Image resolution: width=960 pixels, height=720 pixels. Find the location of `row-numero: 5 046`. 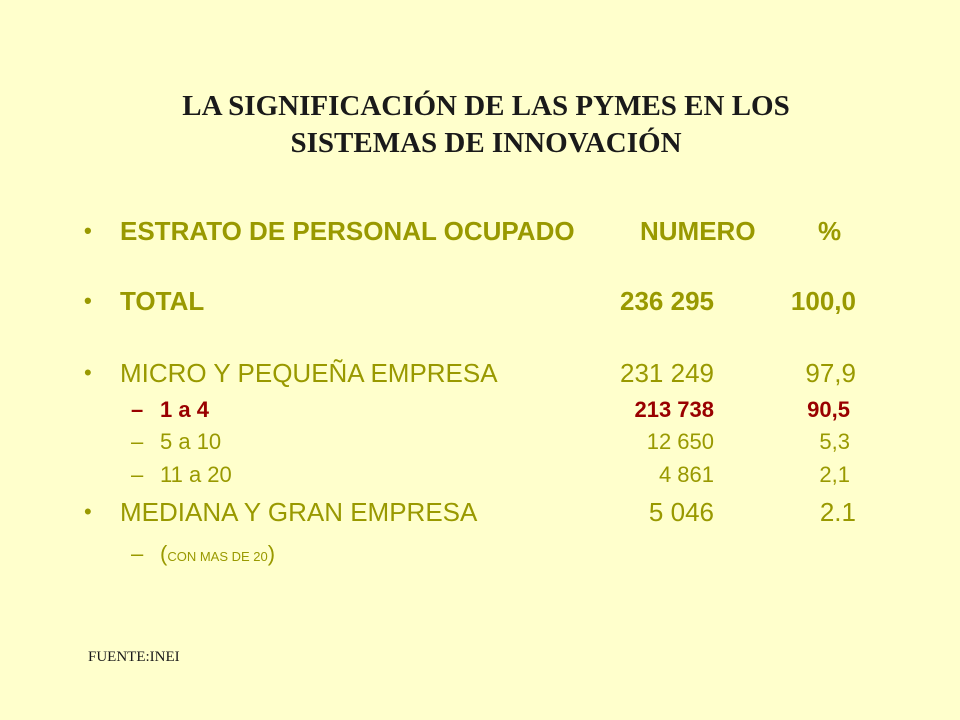

row-numero: 5 046 is located at coordinates (681, 512).